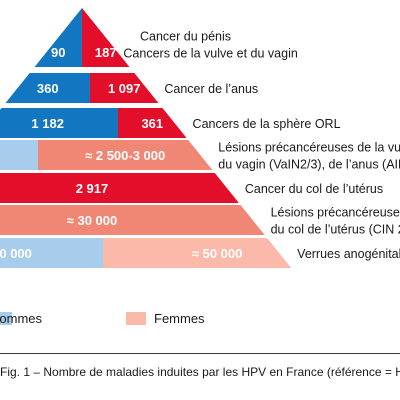  What do you see at coordinates (19, 155) in the screenshot?
I see `tier-4-men-block` at bounding box center [19, 155].